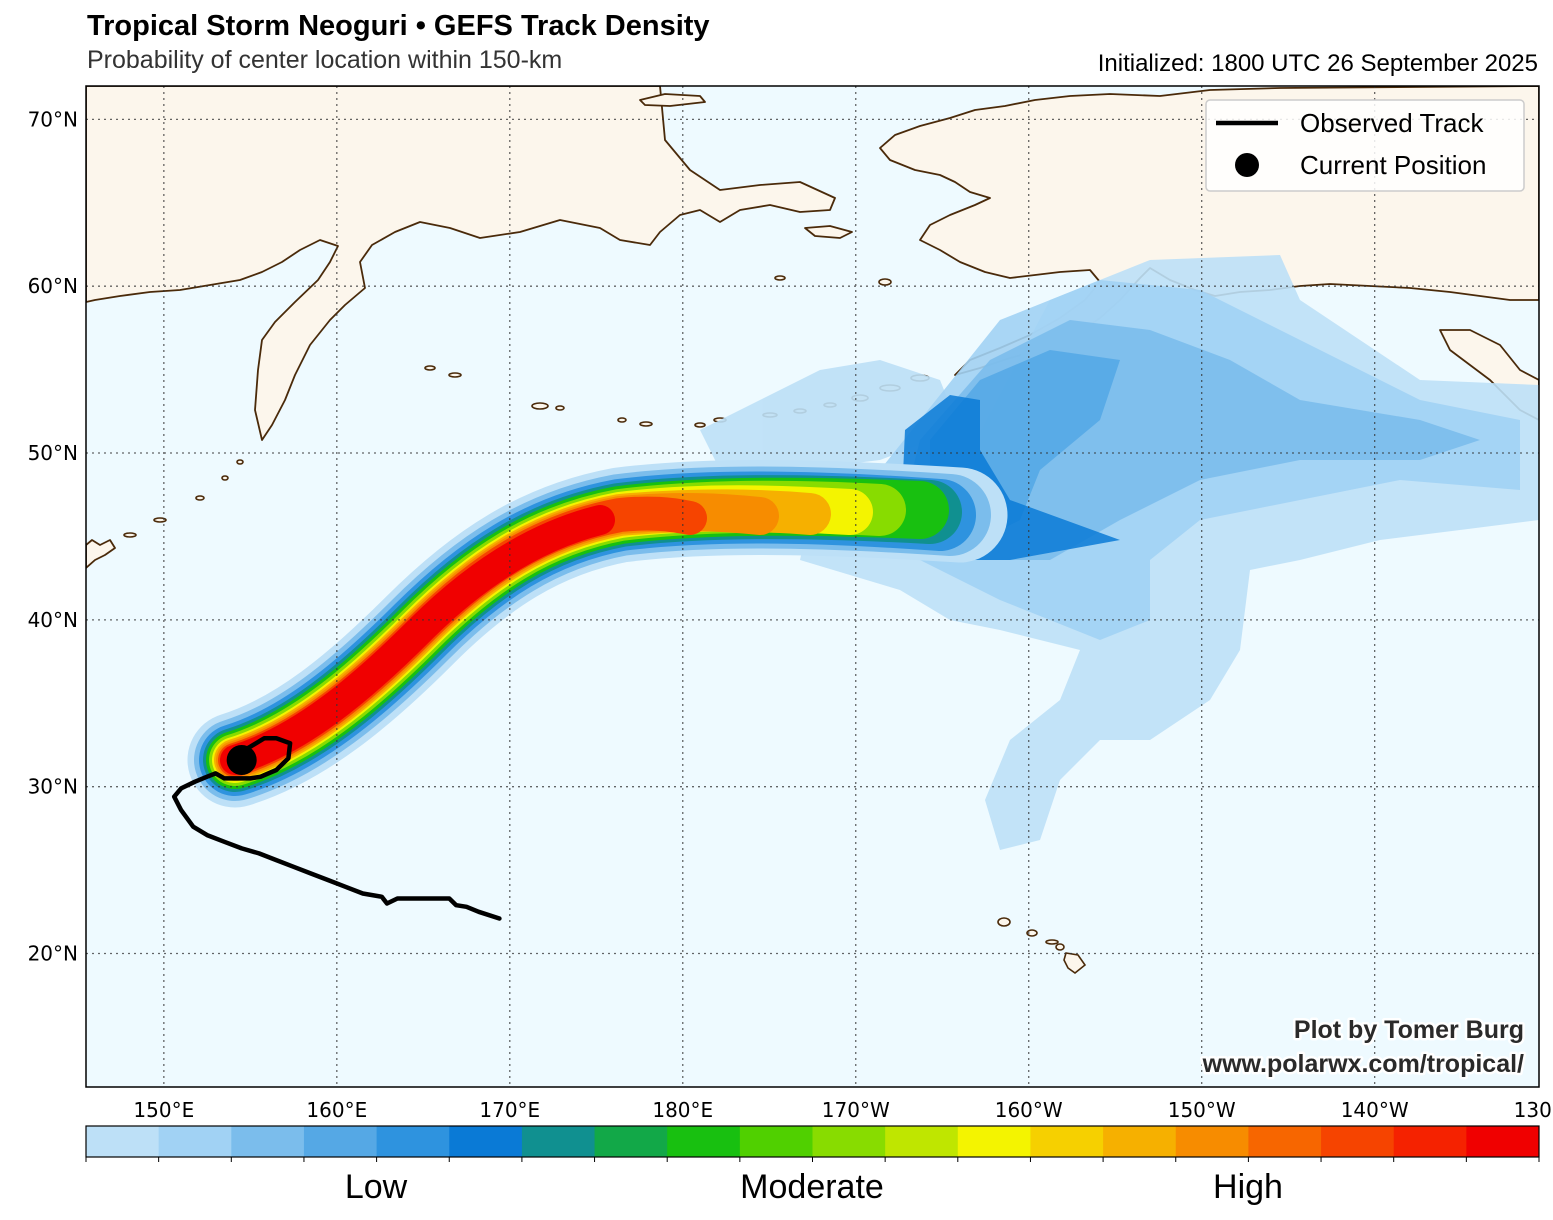  I want to click on lon-tick-label: 160°E, so click(336, 1110).